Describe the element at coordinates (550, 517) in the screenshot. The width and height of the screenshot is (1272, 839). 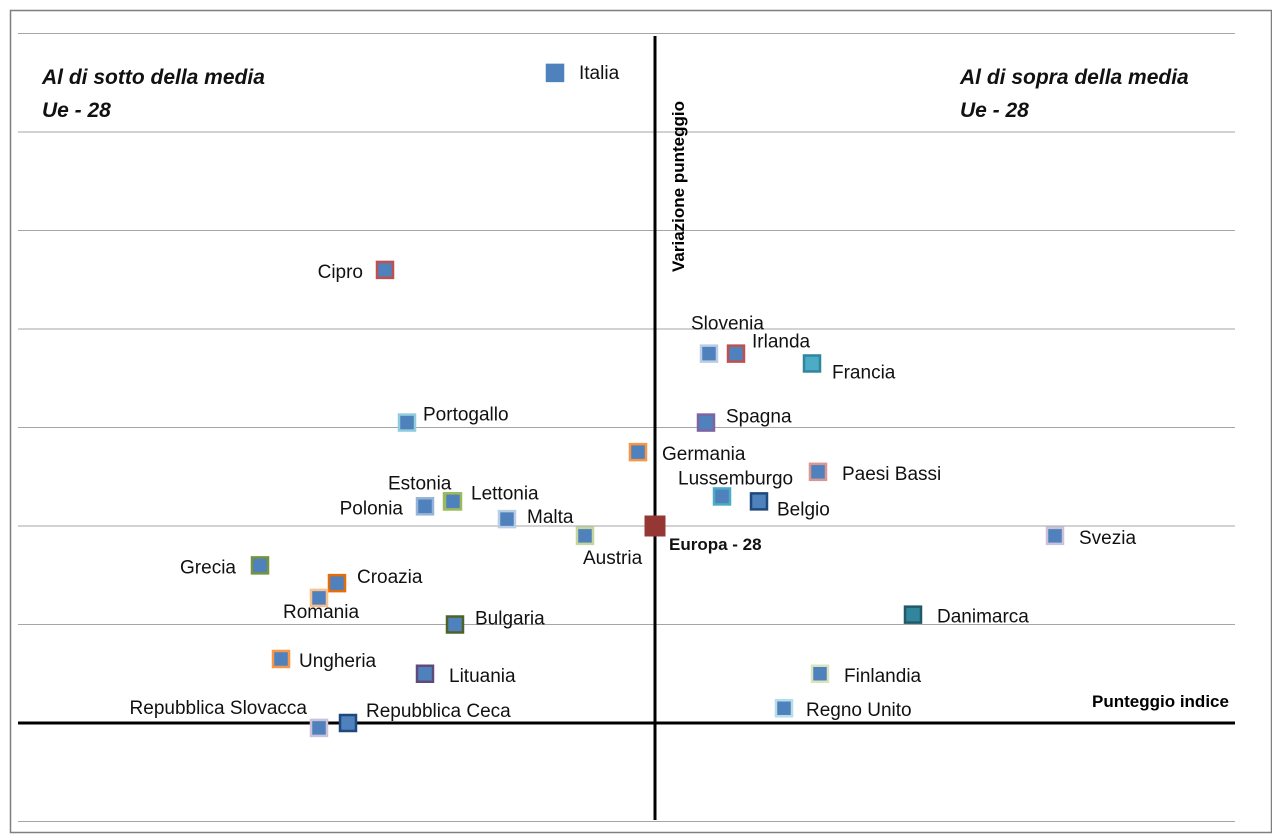
I see `point-label-malta: Malta` at that location.